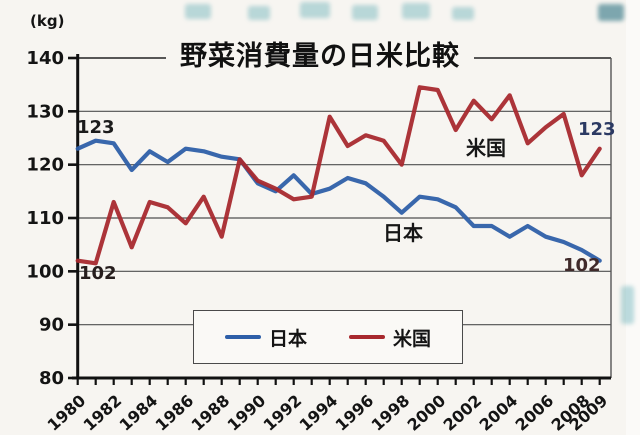 This screenshot has height=435, width=640. I want to click on y-tick-label: 120, so click(45, 165).